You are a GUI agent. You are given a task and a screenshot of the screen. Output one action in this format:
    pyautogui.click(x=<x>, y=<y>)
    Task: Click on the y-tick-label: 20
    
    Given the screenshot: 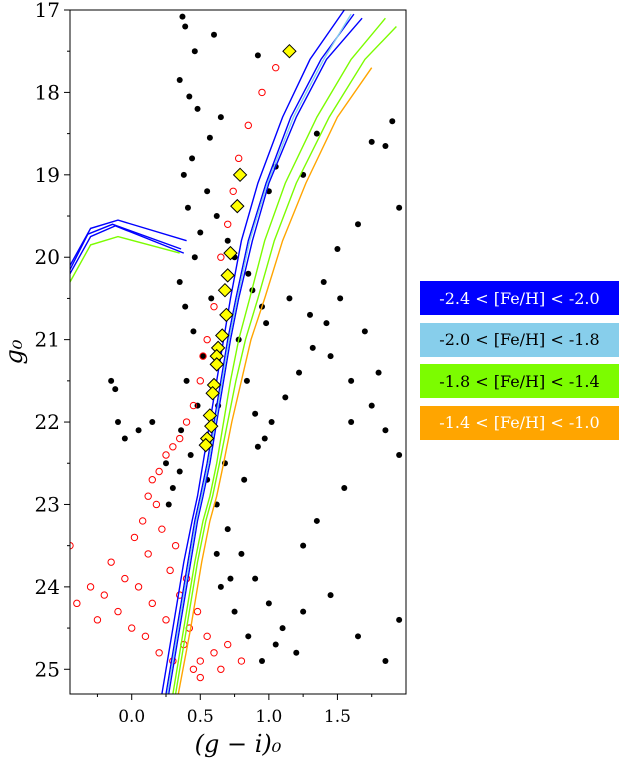 What is the action you would take?
    pyautogui.click(x=47, y=257)
    